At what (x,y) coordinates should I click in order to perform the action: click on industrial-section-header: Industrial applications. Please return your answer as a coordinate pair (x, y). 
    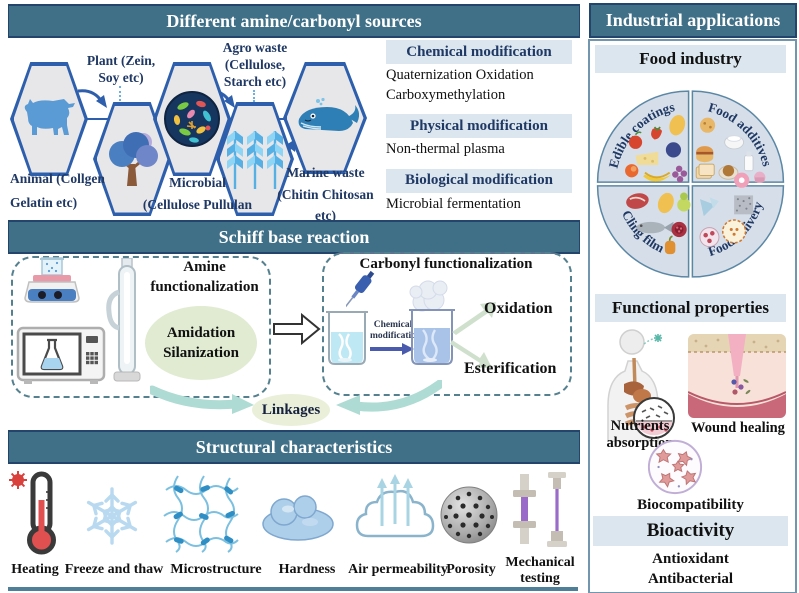
    Looking at the image, I should click on (693, 20).